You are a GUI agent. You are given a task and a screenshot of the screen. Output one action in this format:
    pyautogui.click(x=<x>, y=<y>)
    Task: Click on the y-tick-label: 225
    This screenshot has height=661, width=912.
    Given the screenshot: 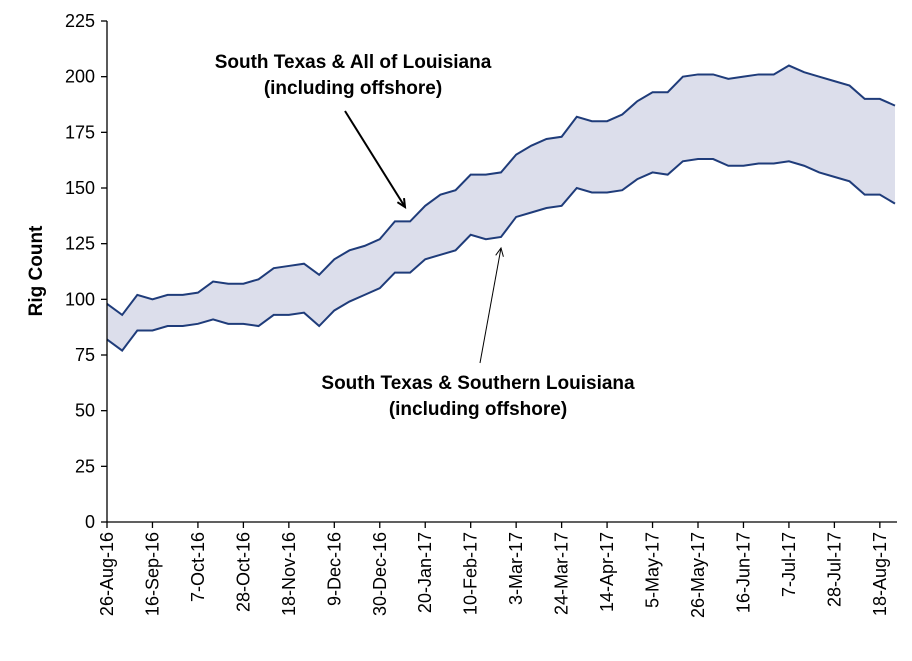 What is the action you would take?
    pyautogui.click(x=80, y=21)
    